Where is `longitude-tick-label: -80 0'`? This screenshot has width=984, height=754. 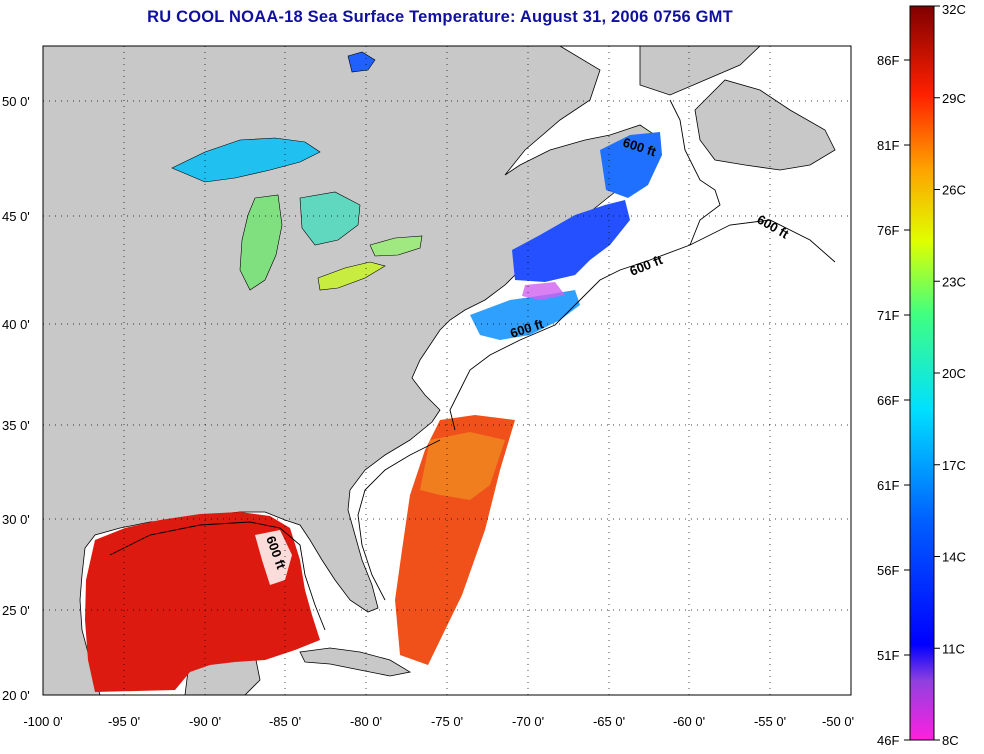
longitude-tick-label: -80 0' is located at coordinates (366, 721).